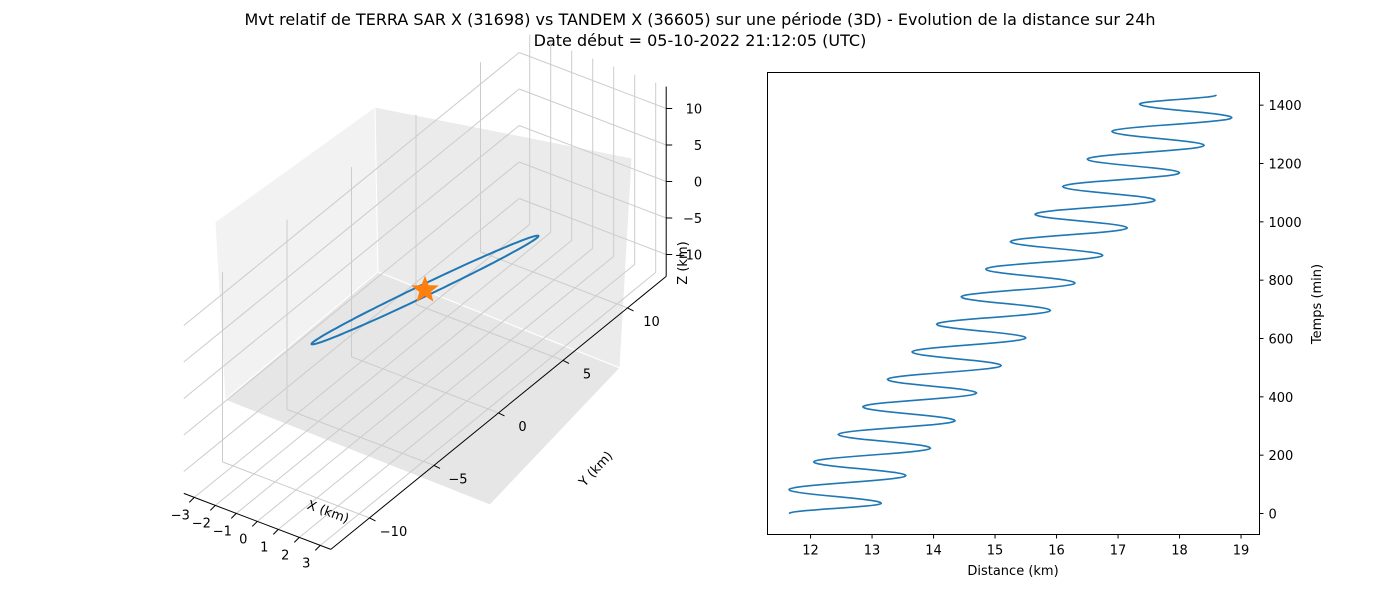  What do you see at coordinates (1280, 311) in the screenshot?
I see `y-axis-ticks: 0 200 400 600 800 1000 1200 1400` at bounding box center [1280, 311].